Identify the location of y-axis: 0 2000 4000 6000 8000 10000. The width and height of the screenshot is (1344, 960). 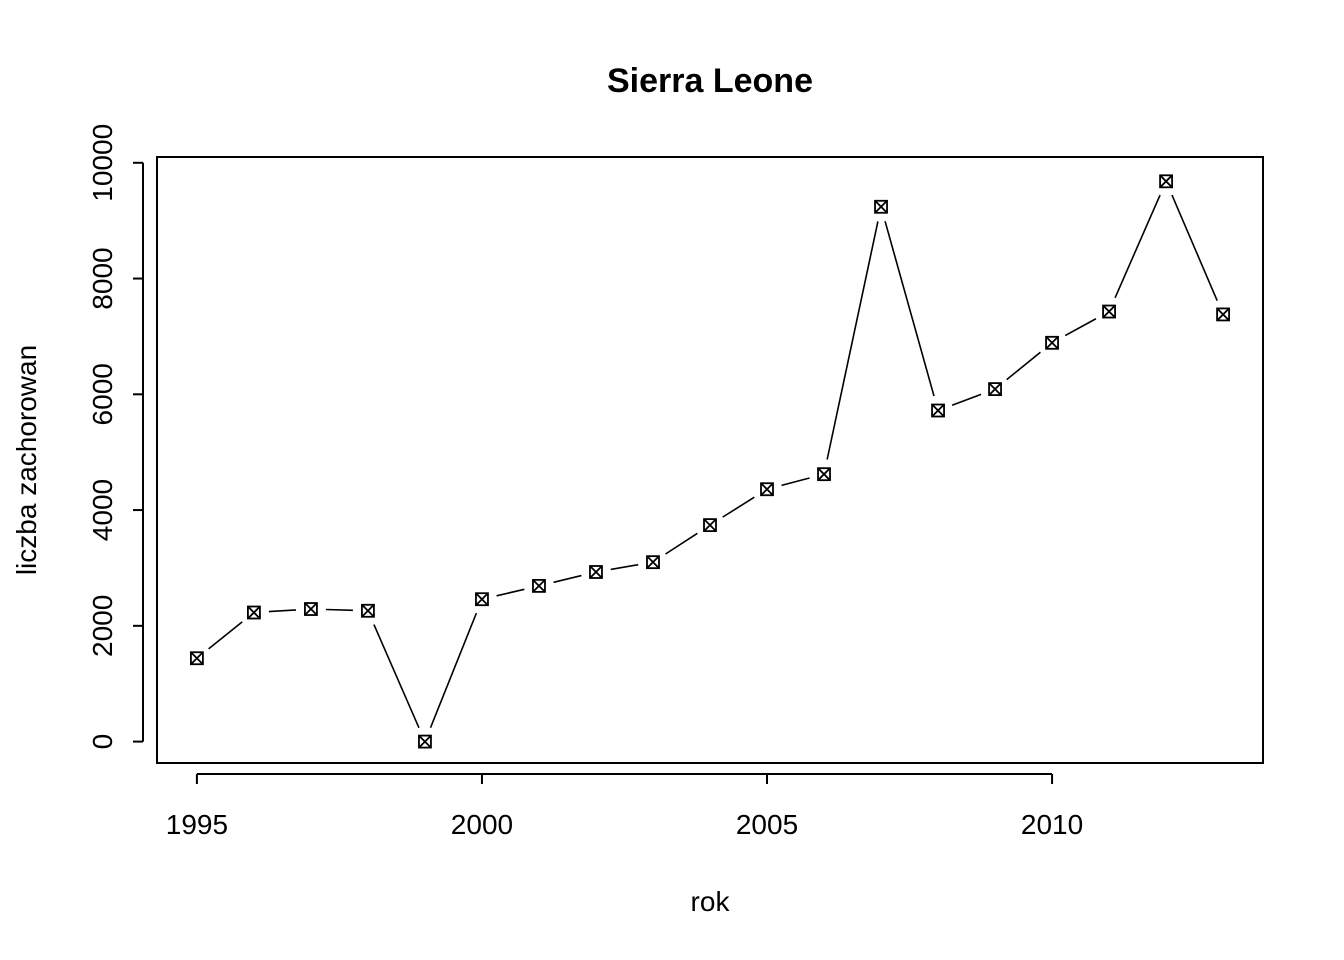
(115, 437).